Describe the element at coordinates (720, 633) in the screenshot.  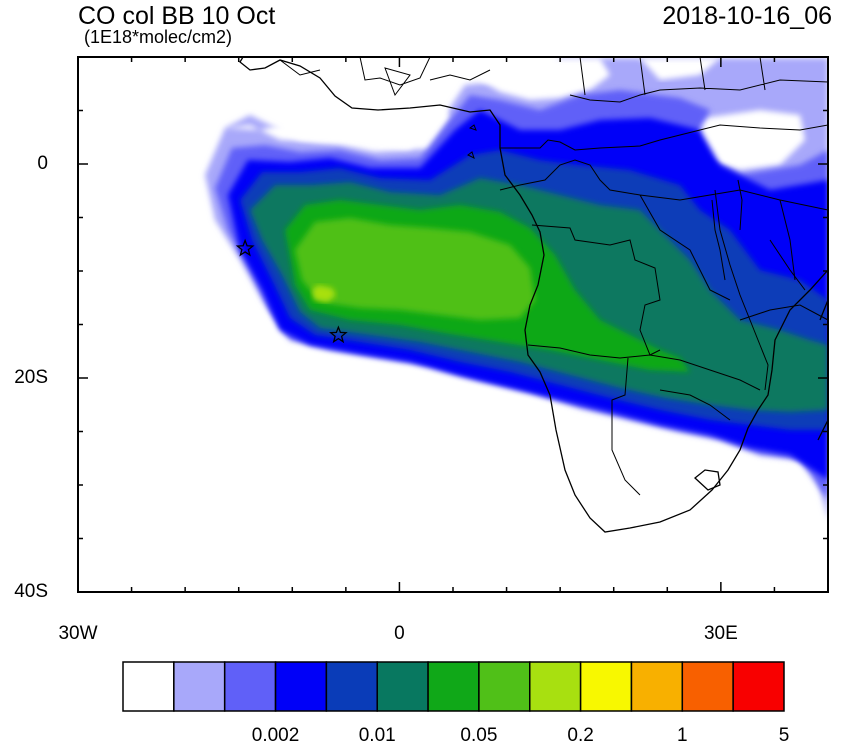
I see `x-tick-label: 30E` at that location.